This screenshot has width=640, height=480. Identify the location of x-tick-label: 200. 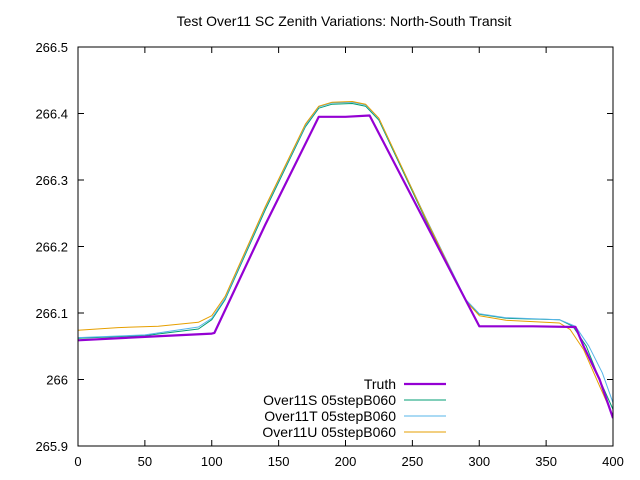
(346, 461).